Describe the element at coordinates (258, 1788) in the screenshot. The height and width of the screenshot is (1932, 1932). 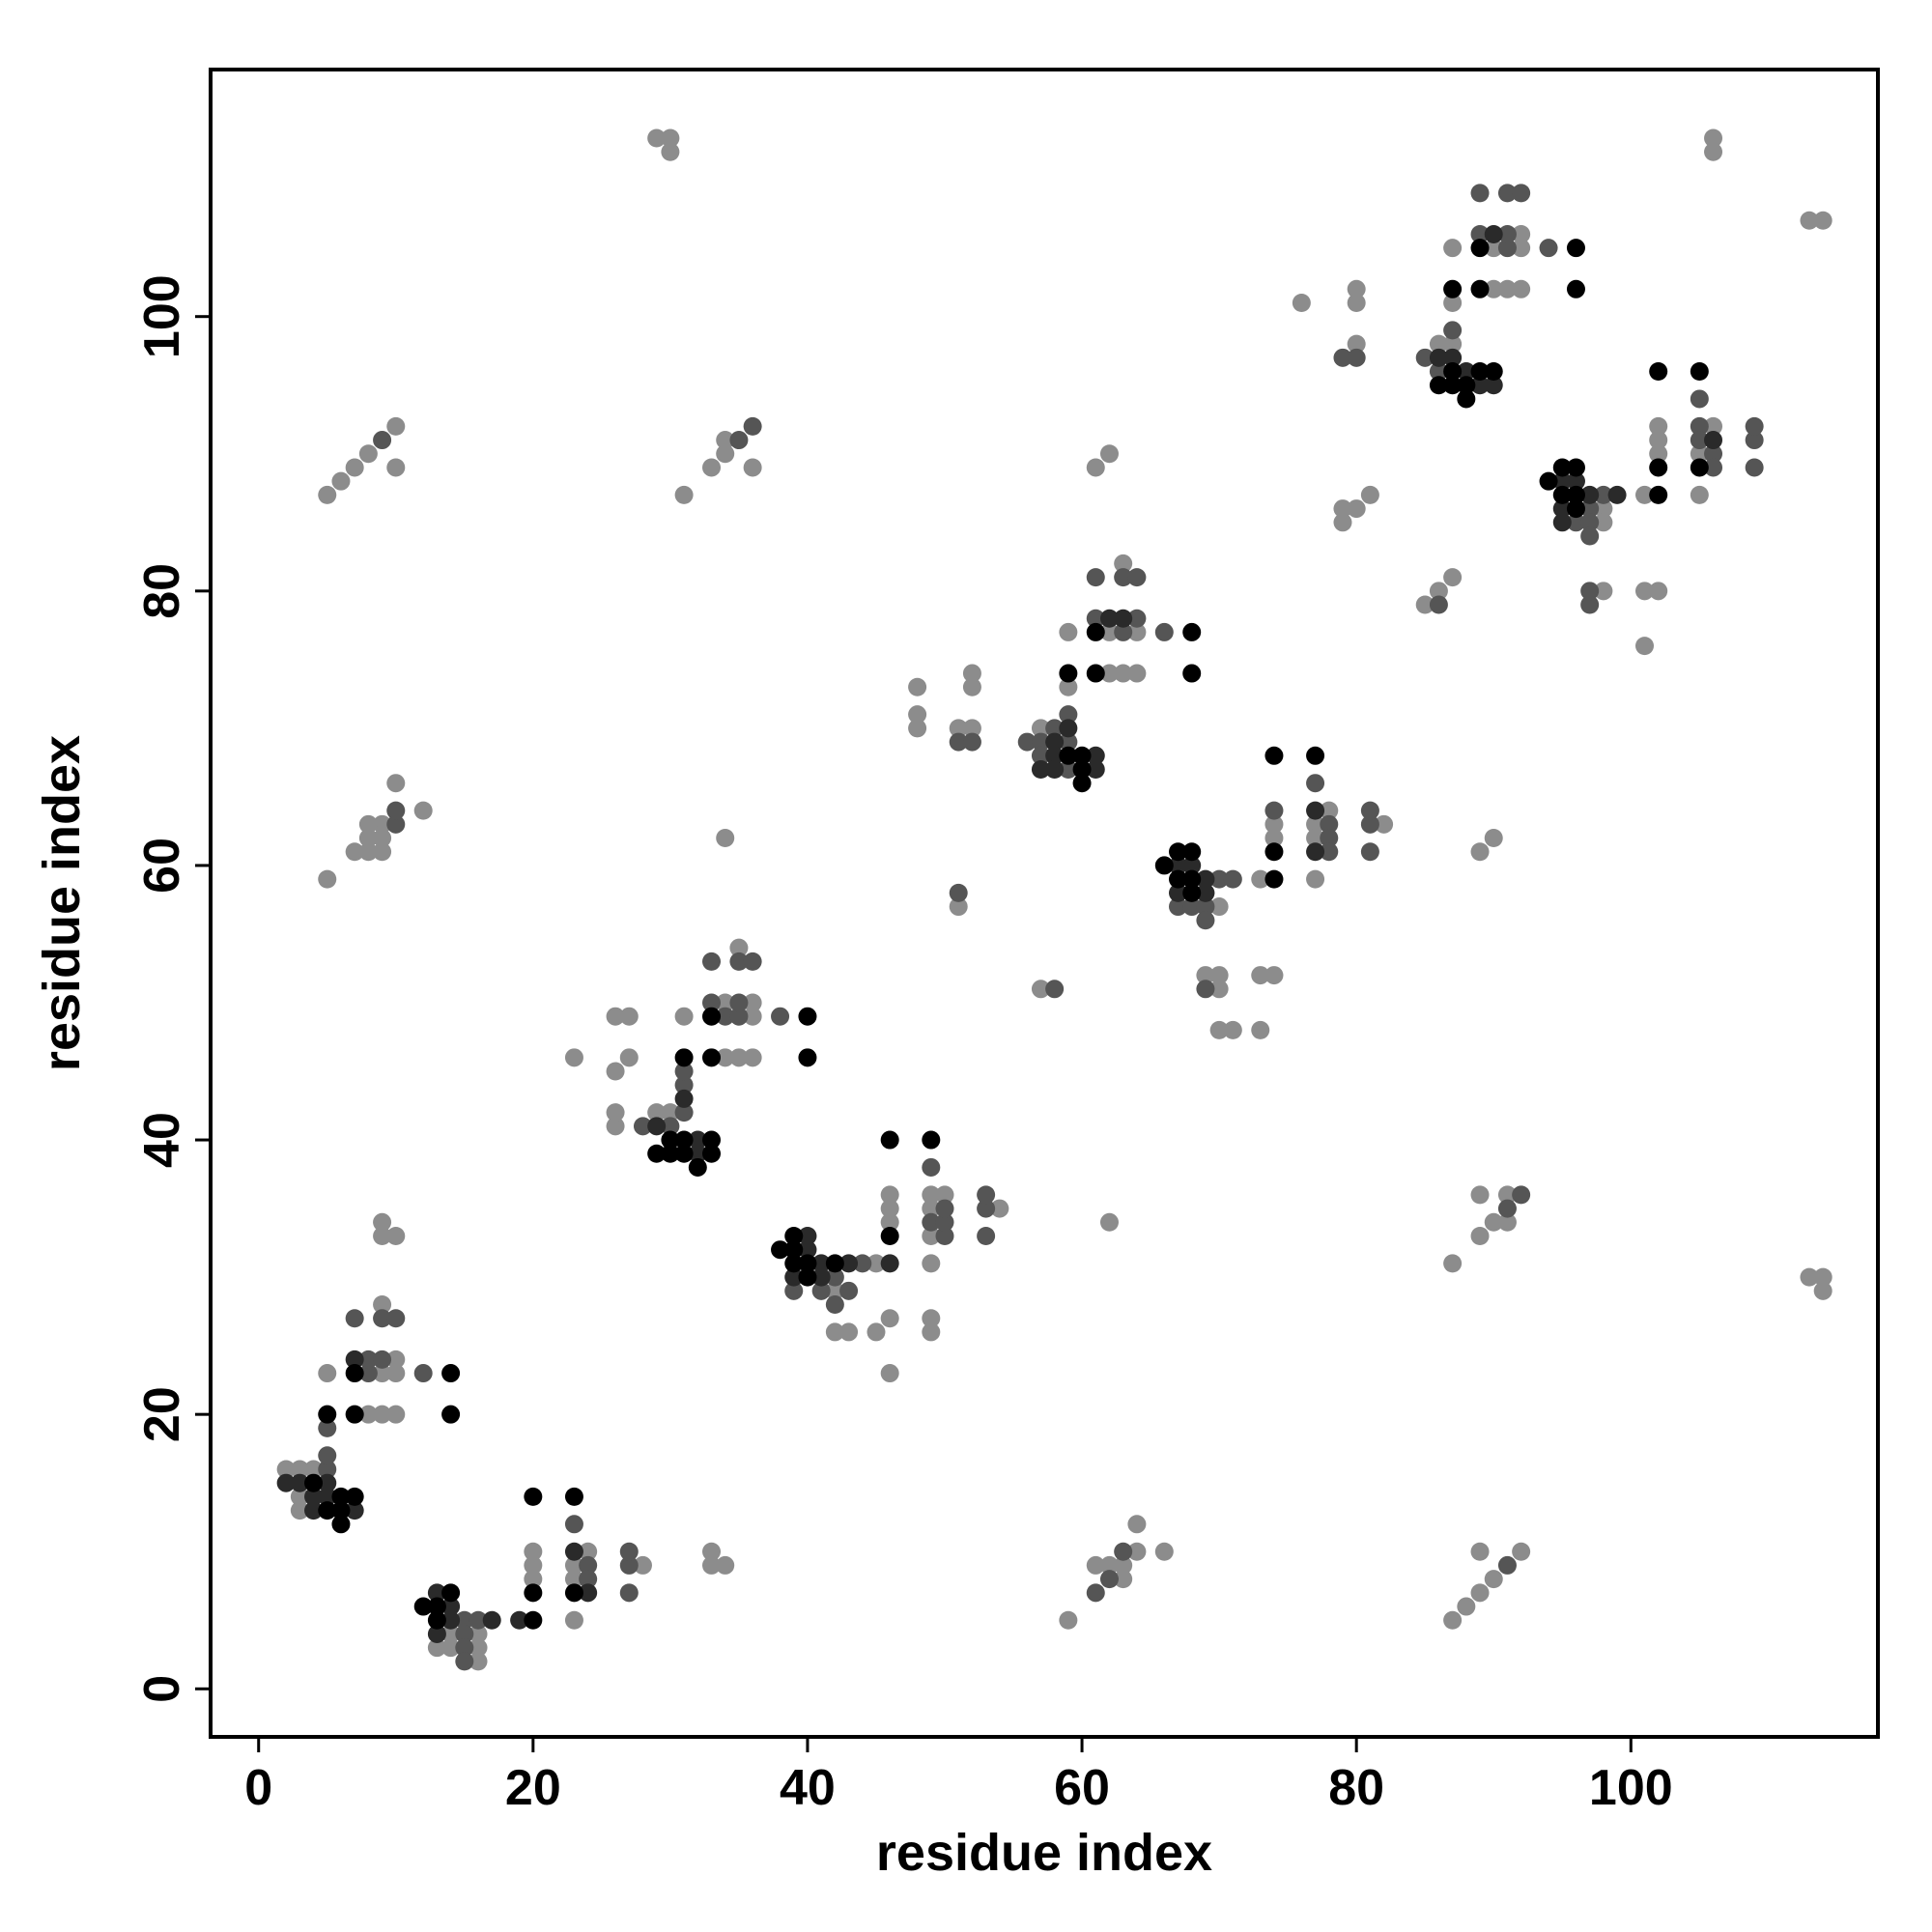
I see `x-tick-label: 0` at that location.